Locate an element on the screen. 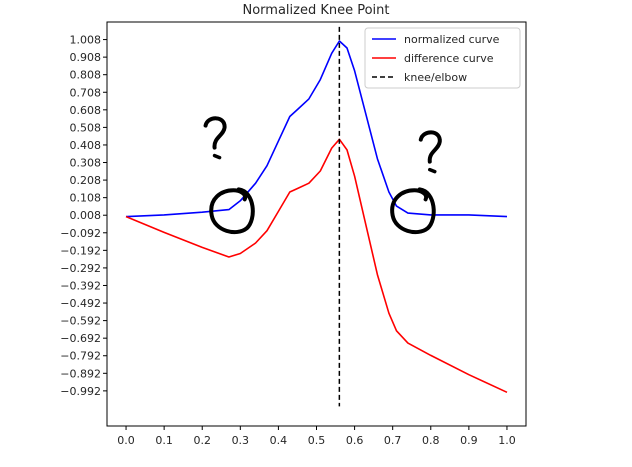 The height and width of the screenshot is (467, 632). y-tick-label: −0.592 is located at coordinates (80, 321).